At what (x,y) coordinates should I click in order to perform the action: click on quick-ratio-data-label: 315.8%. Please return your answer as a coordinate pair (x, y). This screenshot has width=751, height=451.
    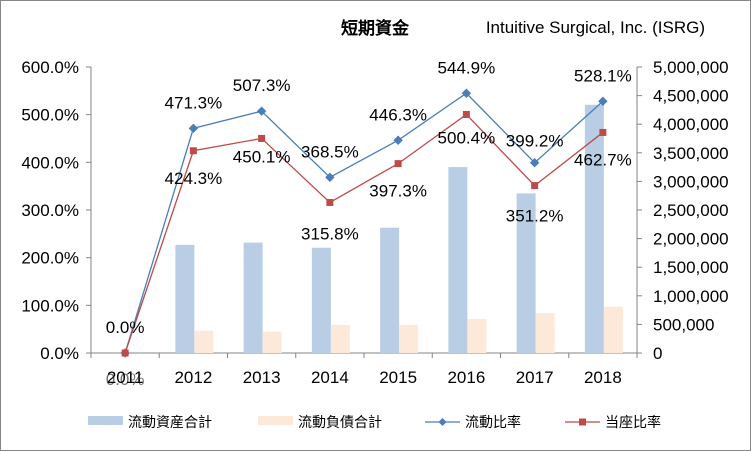
    Looking at the image, I should click on (330, 233).